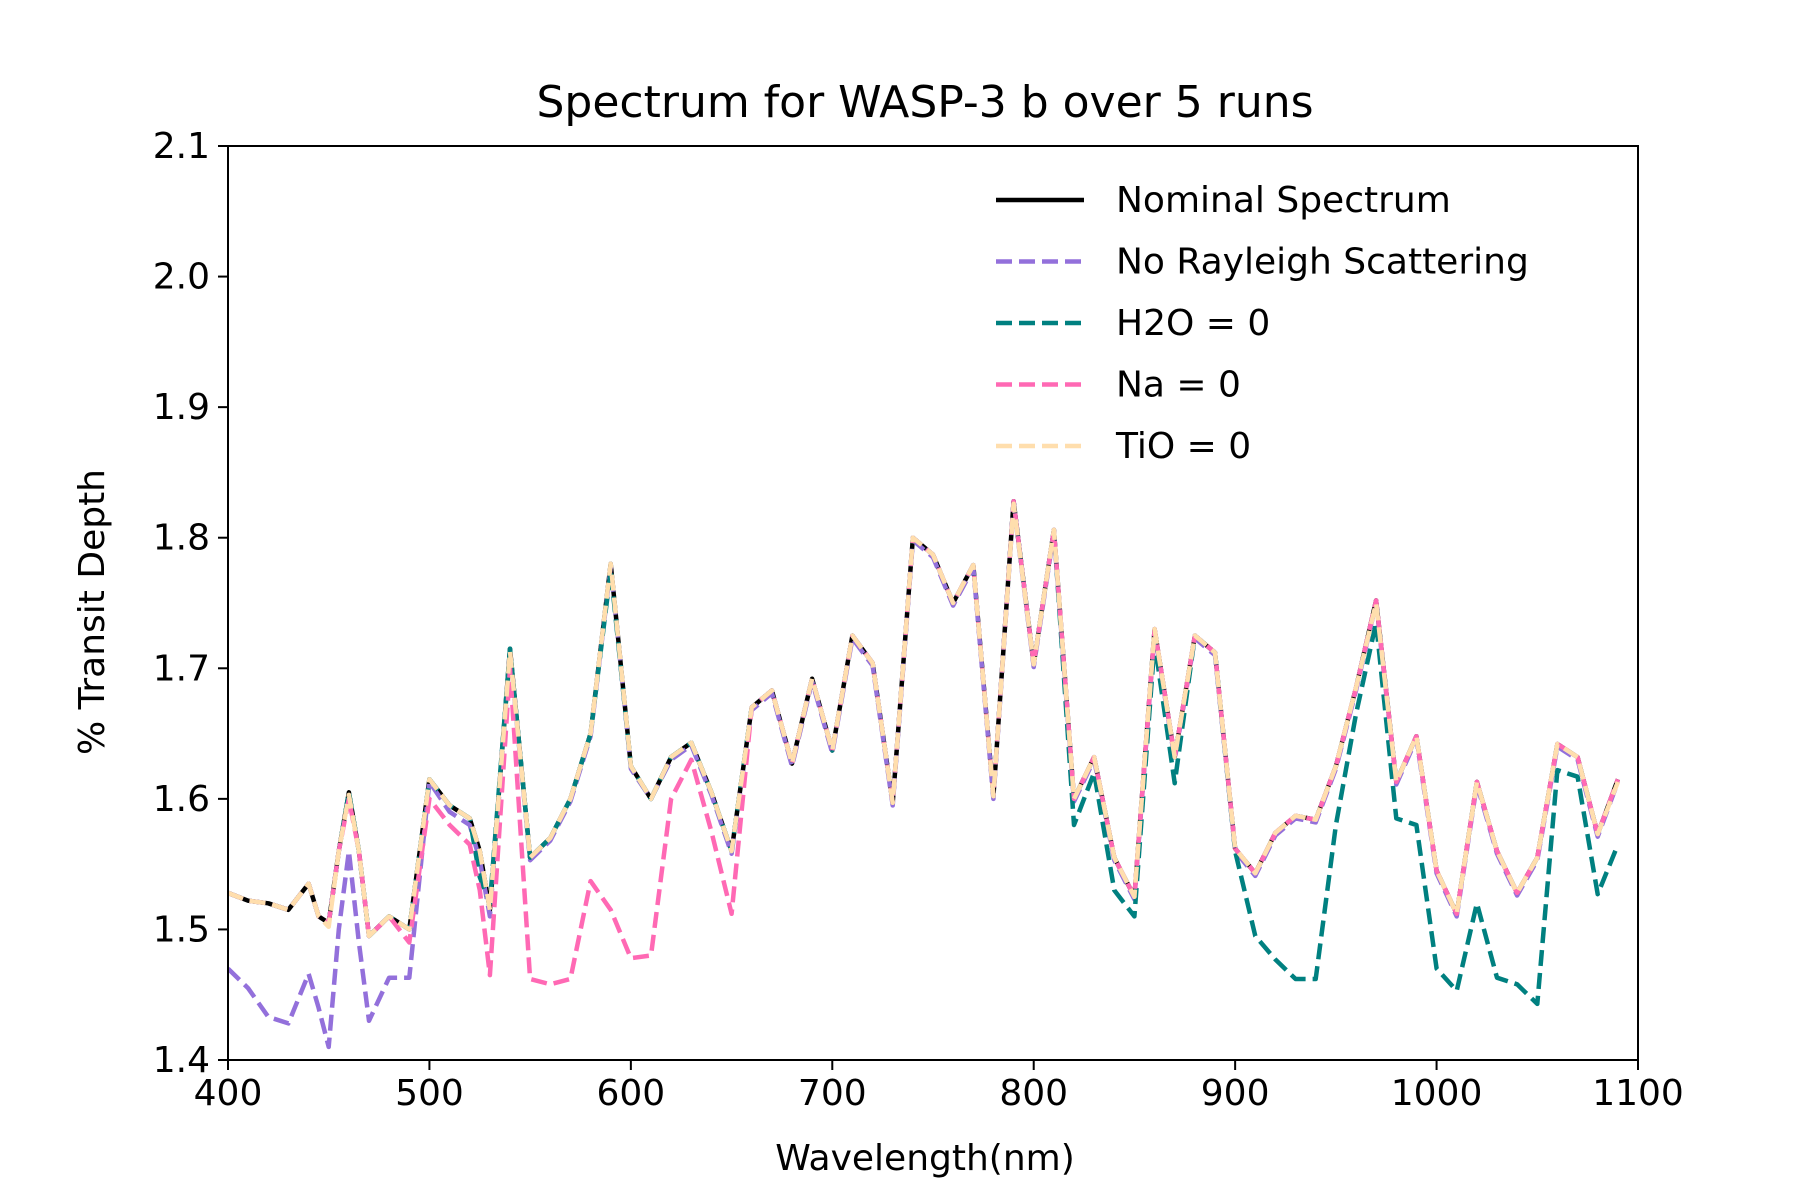  I want to click on y-tick-label: 1.5, so click(181, 929).